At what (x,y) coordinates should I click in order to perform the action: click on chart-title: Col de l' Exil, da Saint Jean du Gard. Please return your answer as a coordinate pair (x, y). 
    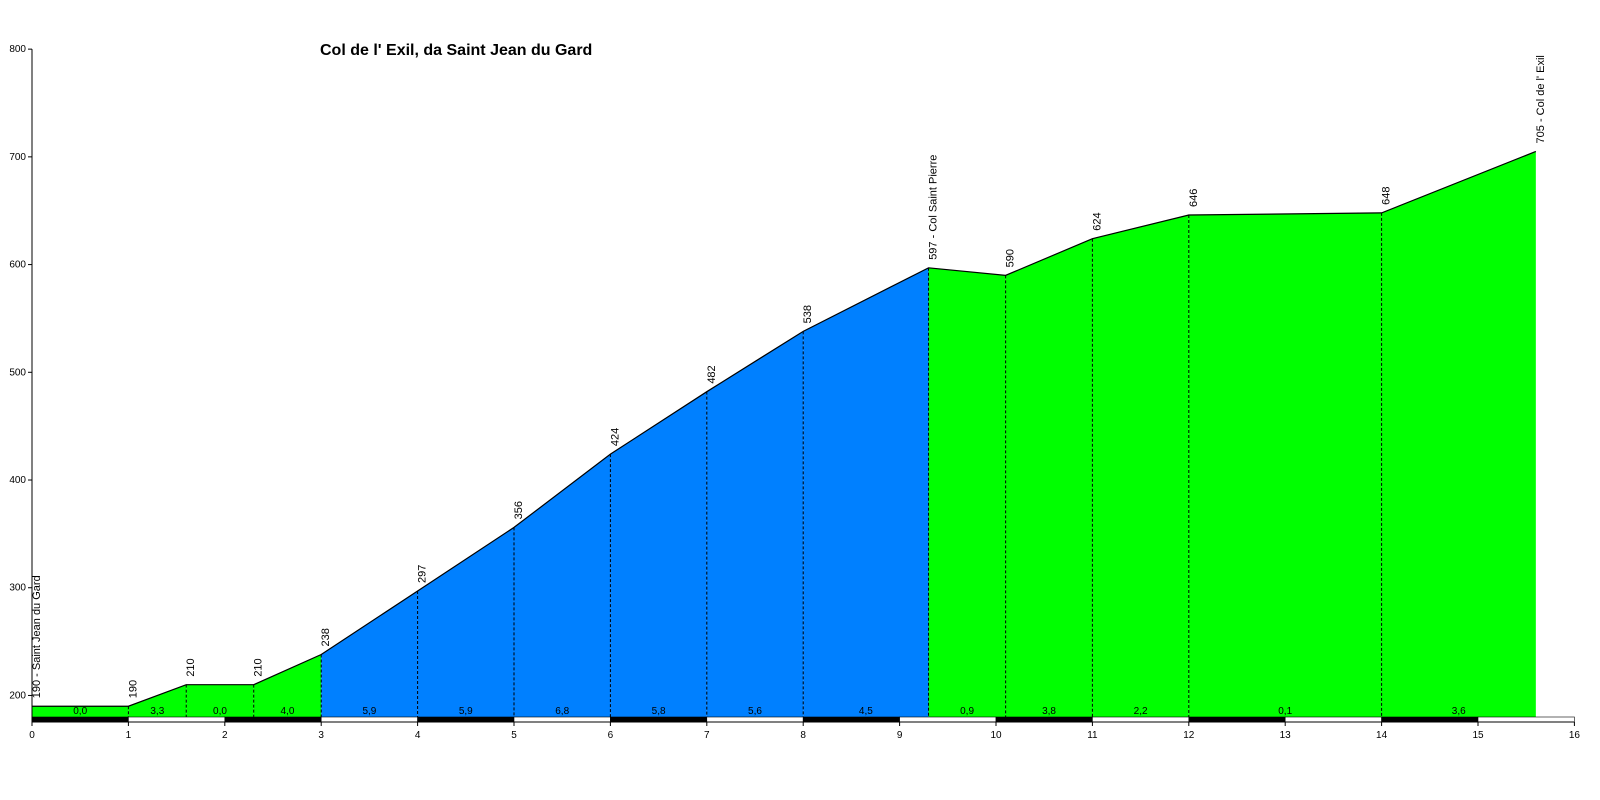
    Looking at the image, I should click on (456, 50).